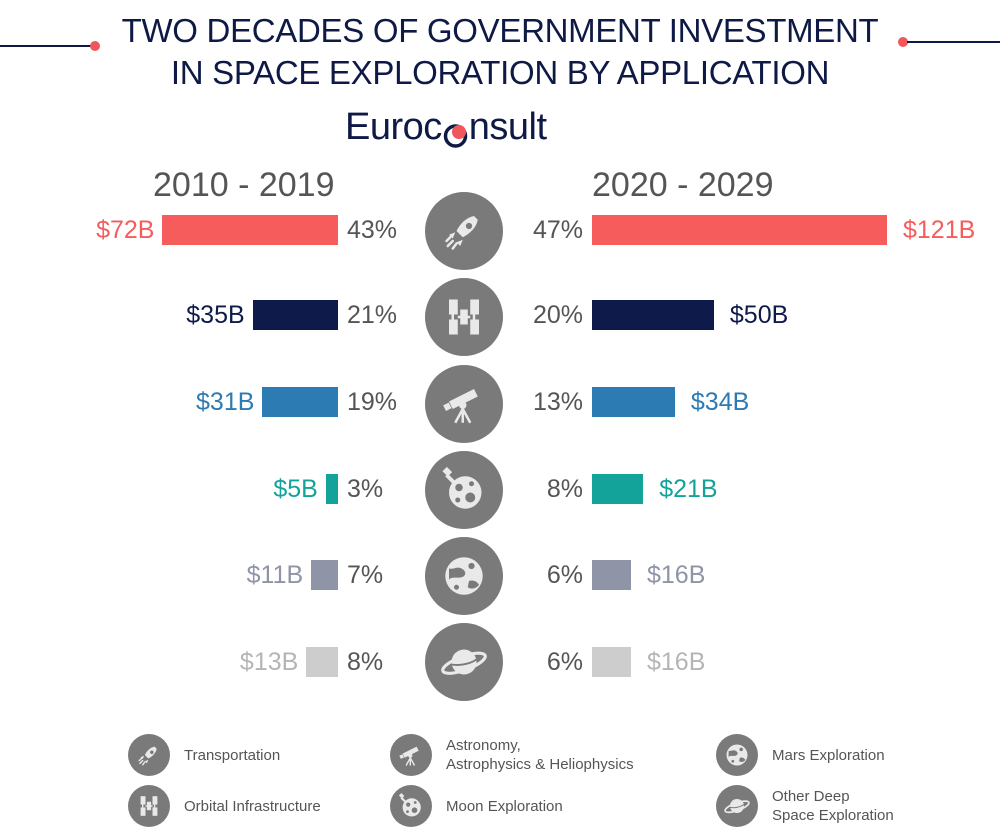 The width and height of the screenshot is (1000, 840). Describe the element at coordinates (250, 230) in the screenshot. I see `bar-transportation-2010-2019` at that location.